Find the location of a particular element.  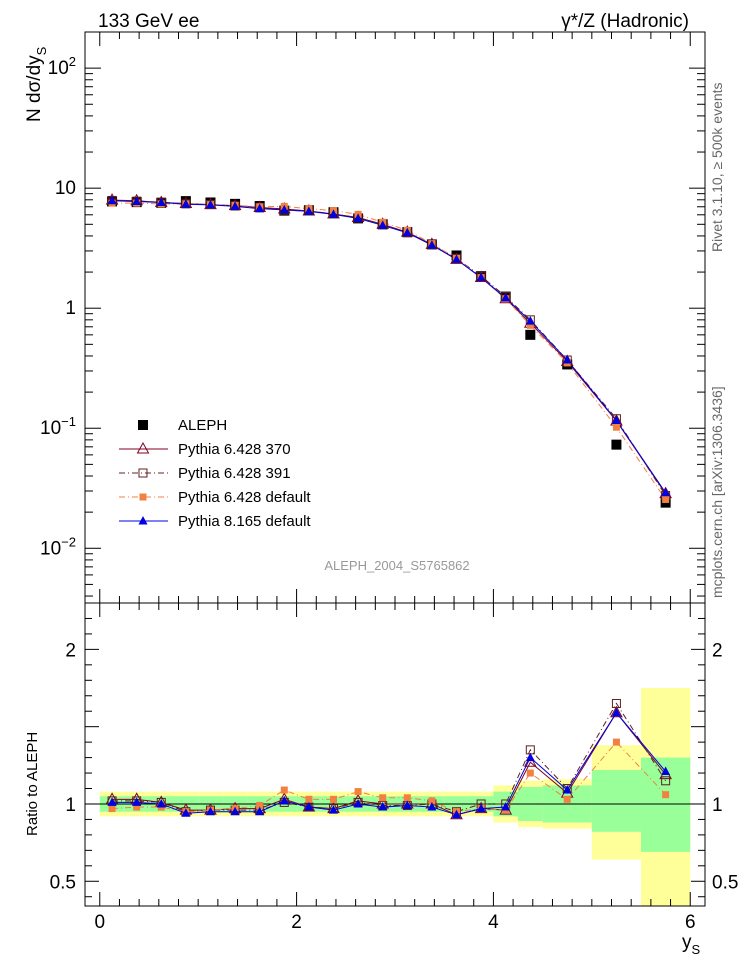

main-y-axis-label: N dσ/dyS is located at coordinates (36, 84).